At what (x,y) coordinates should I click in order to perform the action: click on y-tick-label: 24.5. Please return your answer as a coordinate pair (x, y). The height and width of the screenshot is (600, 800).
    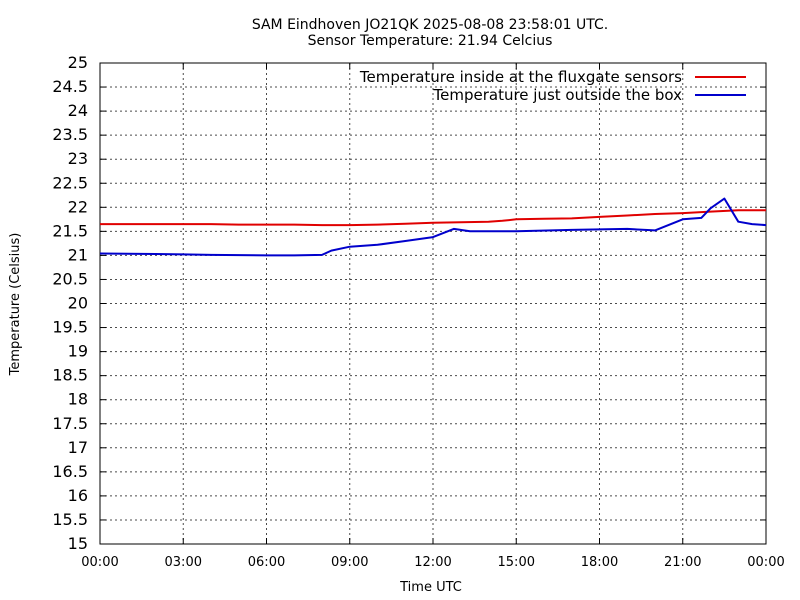
    Looking at the image, I should click on (70, 86).